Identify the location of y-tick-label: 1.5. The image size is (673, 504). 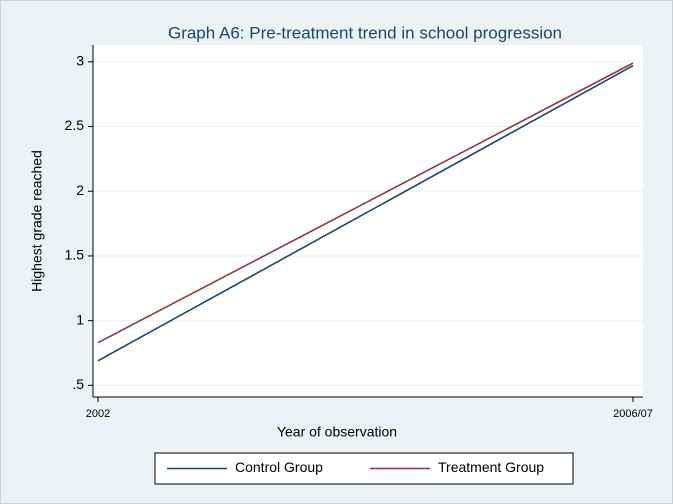
(75, 255).